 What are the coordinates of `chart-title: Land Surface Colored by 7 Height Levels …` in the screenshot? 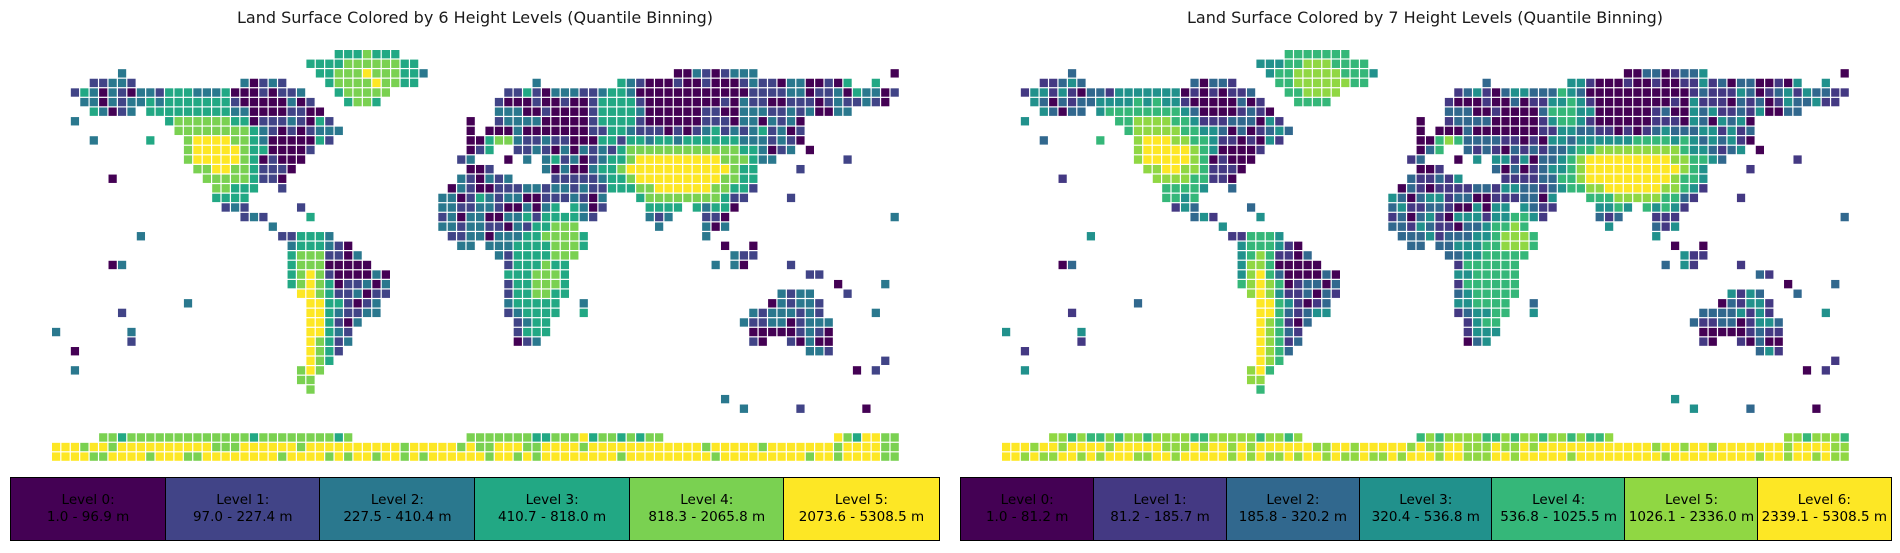 It's located at (1425, 17).